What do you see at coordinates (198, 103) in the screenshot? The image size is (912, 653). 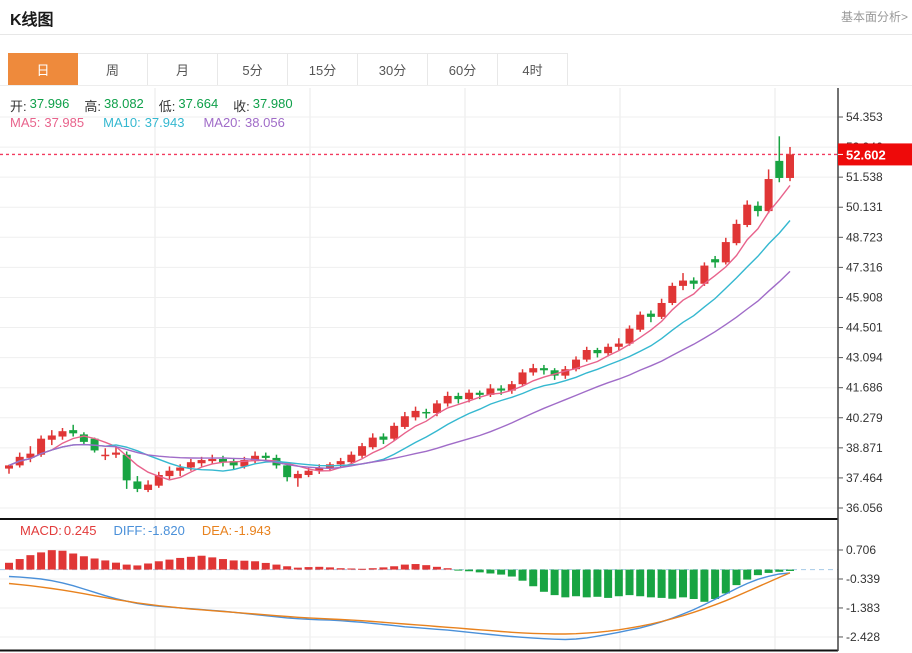 I see `low-value: 37.664` at bounding box center [198, 103].